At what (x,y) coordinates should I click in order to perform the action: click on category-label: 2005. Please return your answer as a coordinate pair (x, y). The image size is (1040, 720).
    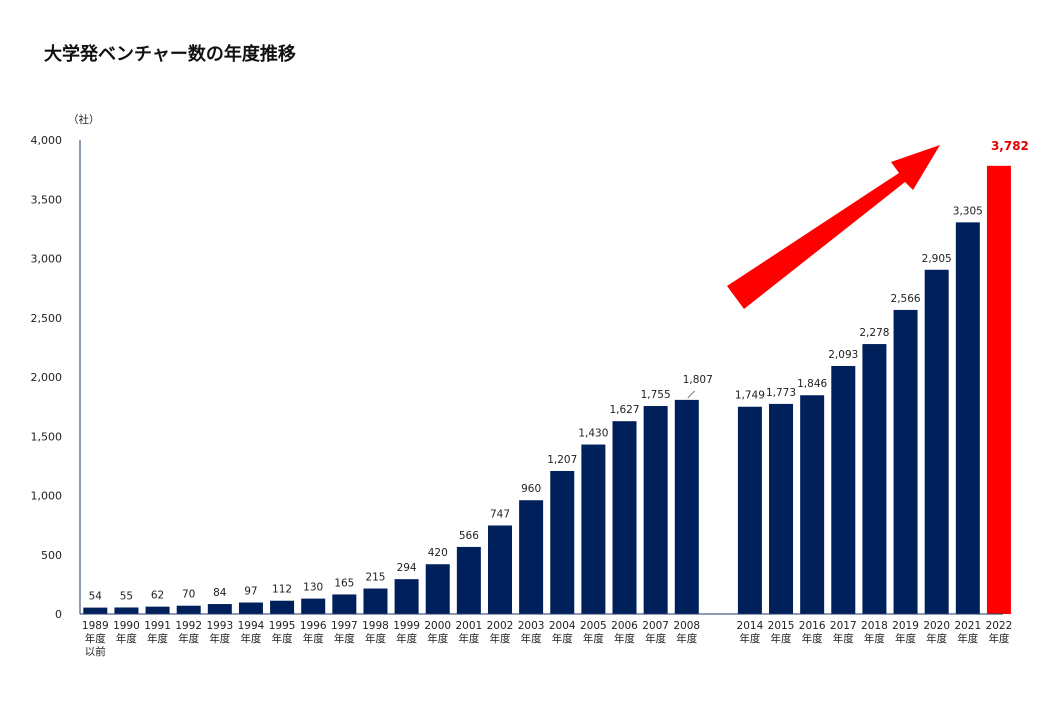
    Looking at the image, I should click on (593, 626).